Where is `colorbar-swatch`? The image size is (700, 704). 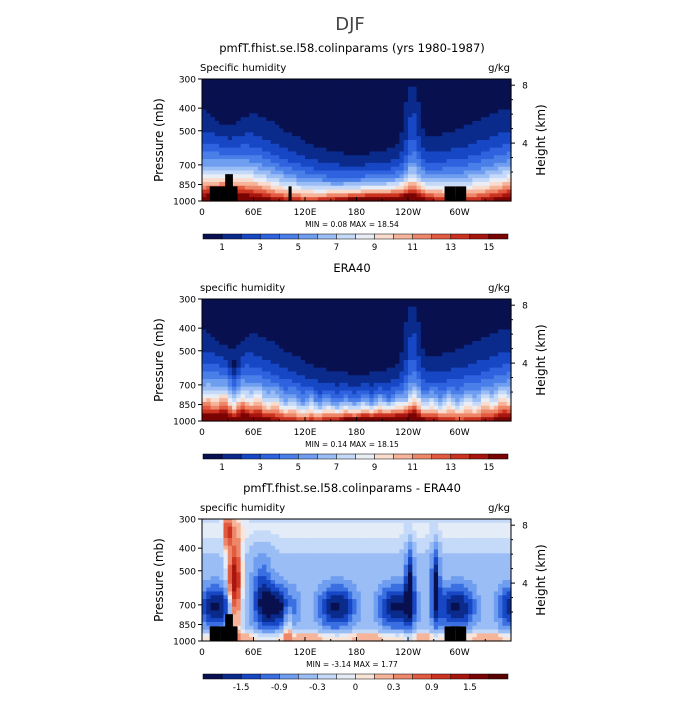 colorbar-swatch is located at coordinates (460, 236).